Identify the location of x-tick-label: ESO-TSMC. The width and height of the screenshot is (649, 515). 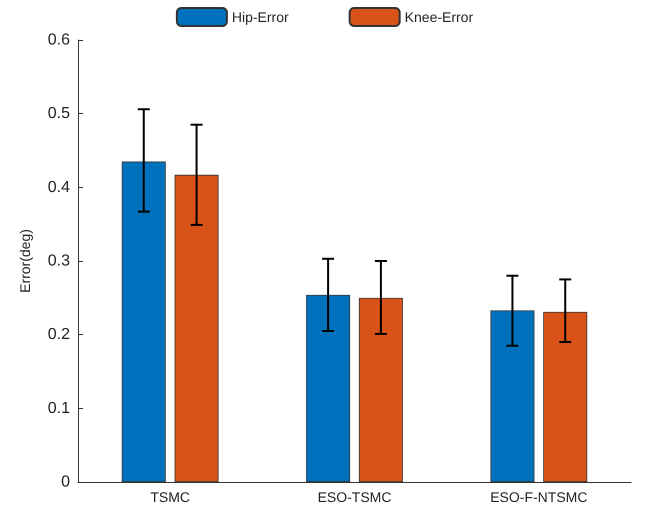
(355, 497).